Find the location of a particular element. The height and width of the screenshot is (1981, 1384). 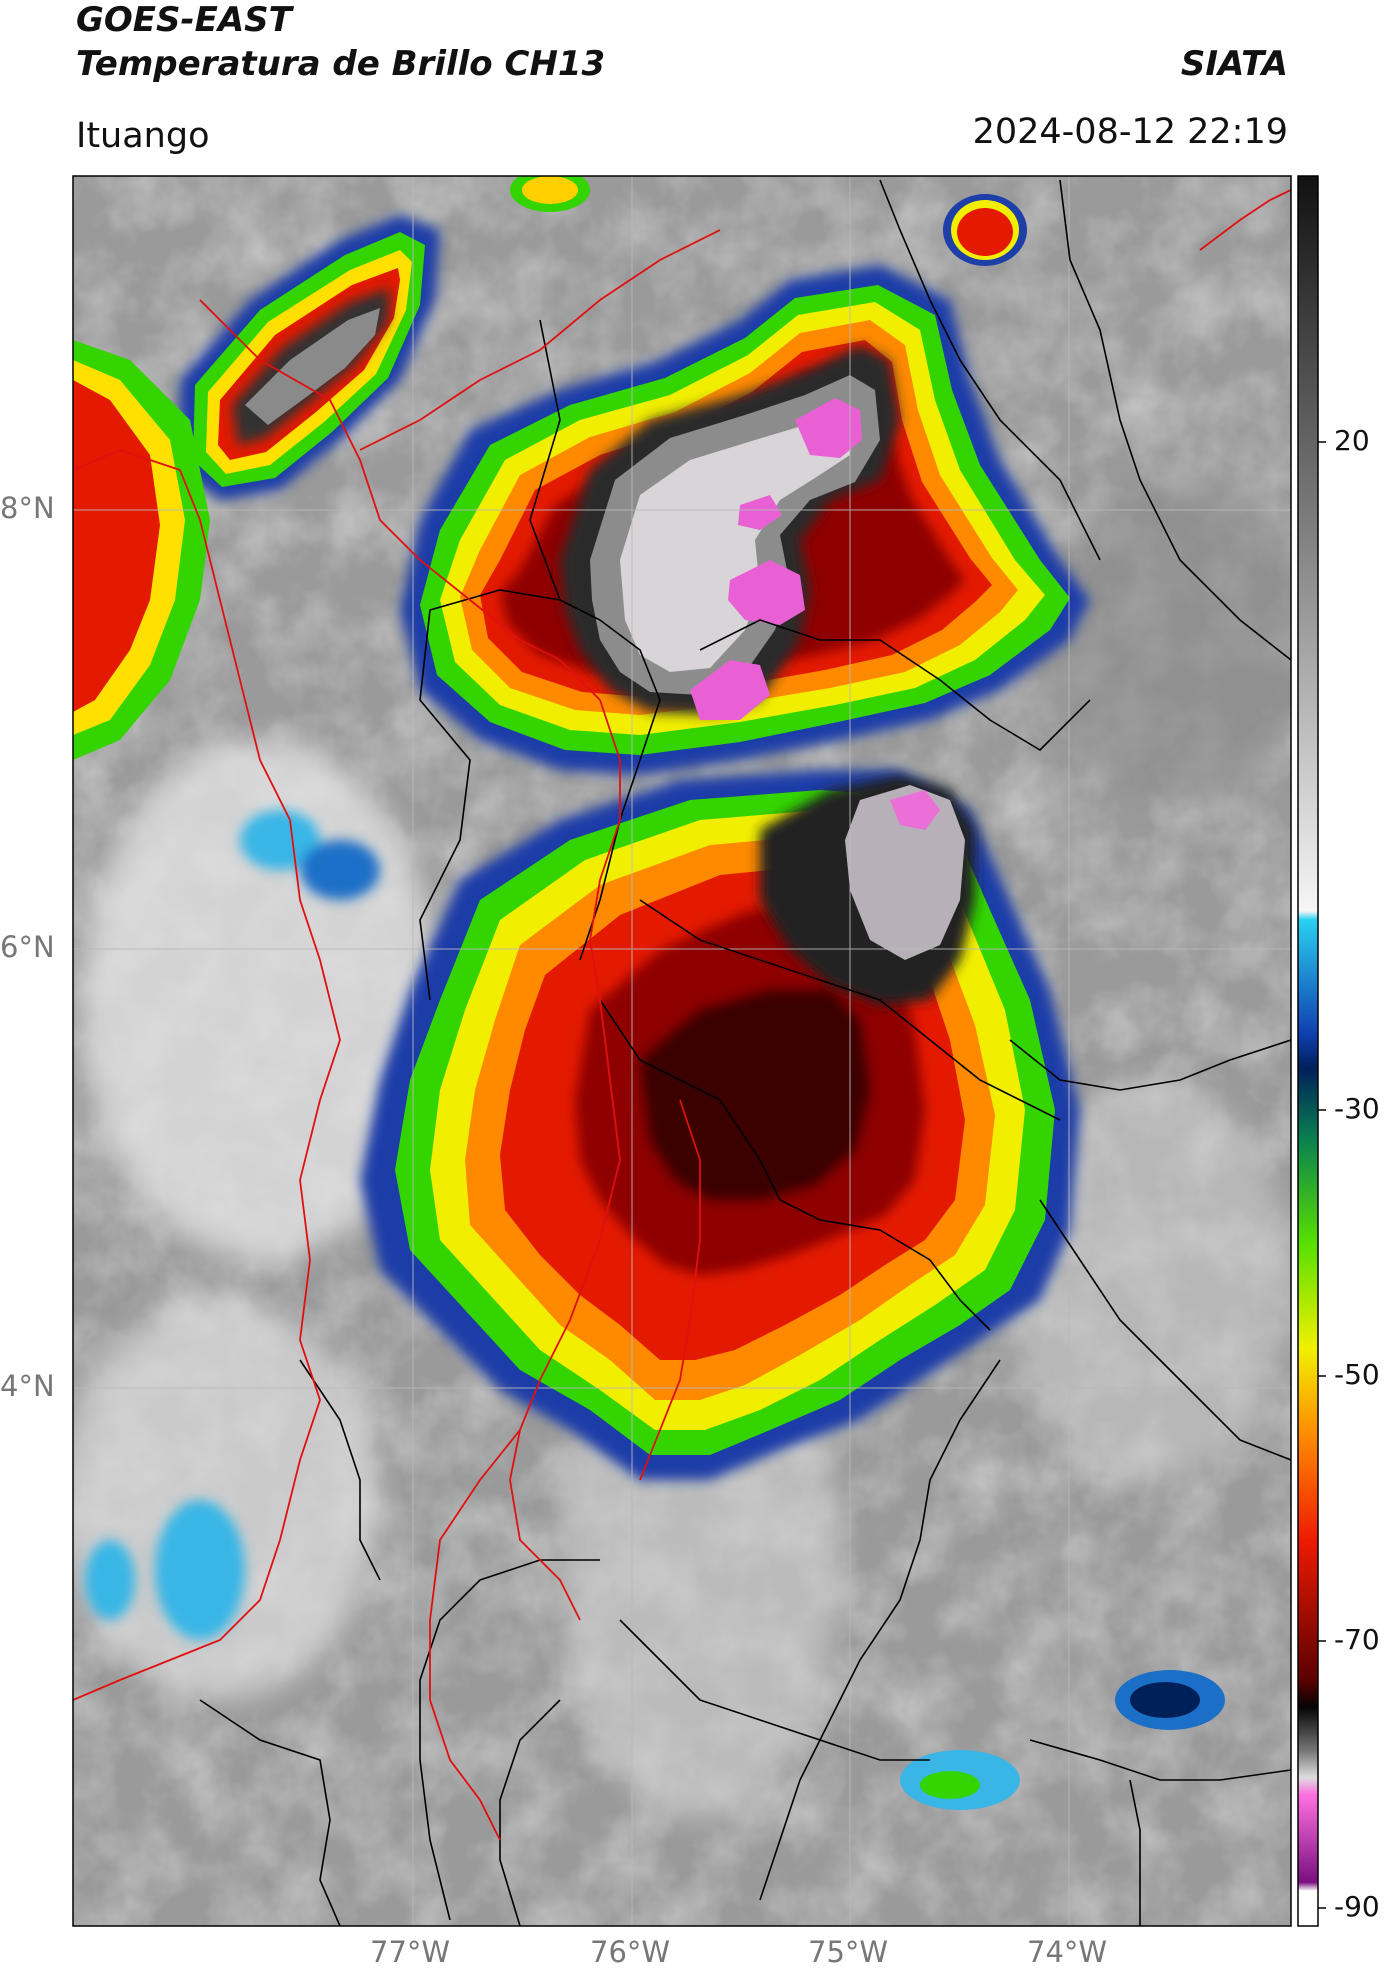

northern-storm is located at coordinates (745, 520).